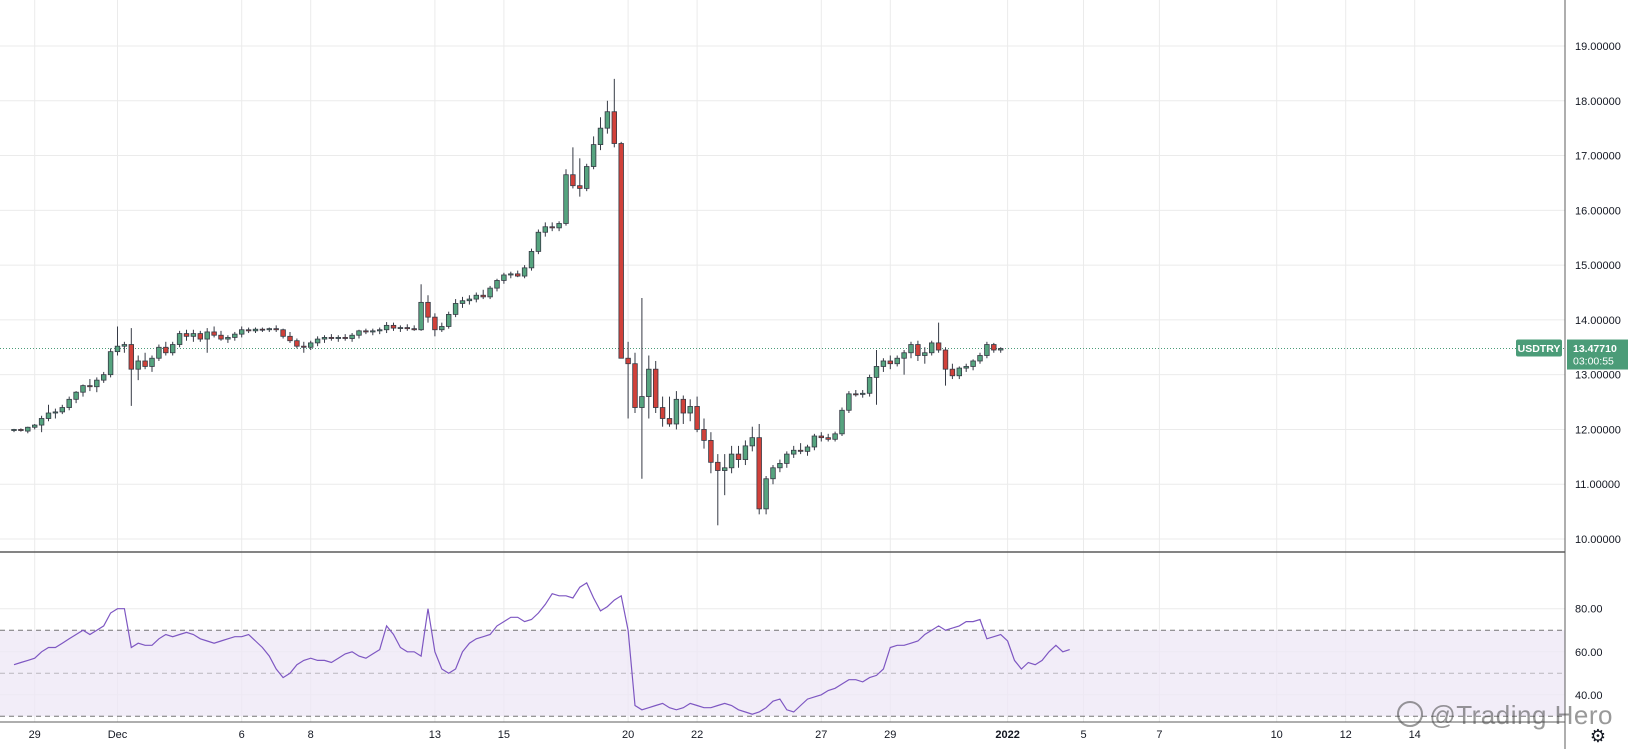 This screenshot has height=749, width=1631. What do you see at coordinates (697, 735) in the screenshot?
I see `time-tick-label: 22` at bounding box center [697, 735].